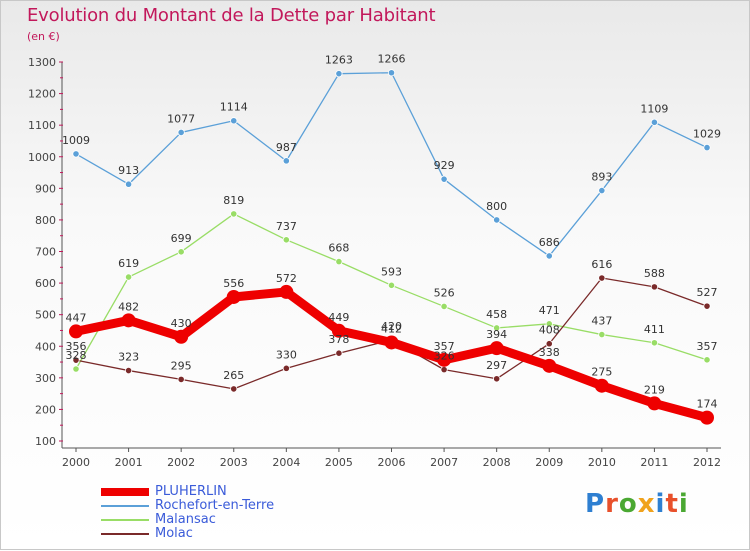 Image resolution: width=750 pixels, height=551 pixels. I want to click on x-tick-label: 2002, so click(181, 462).